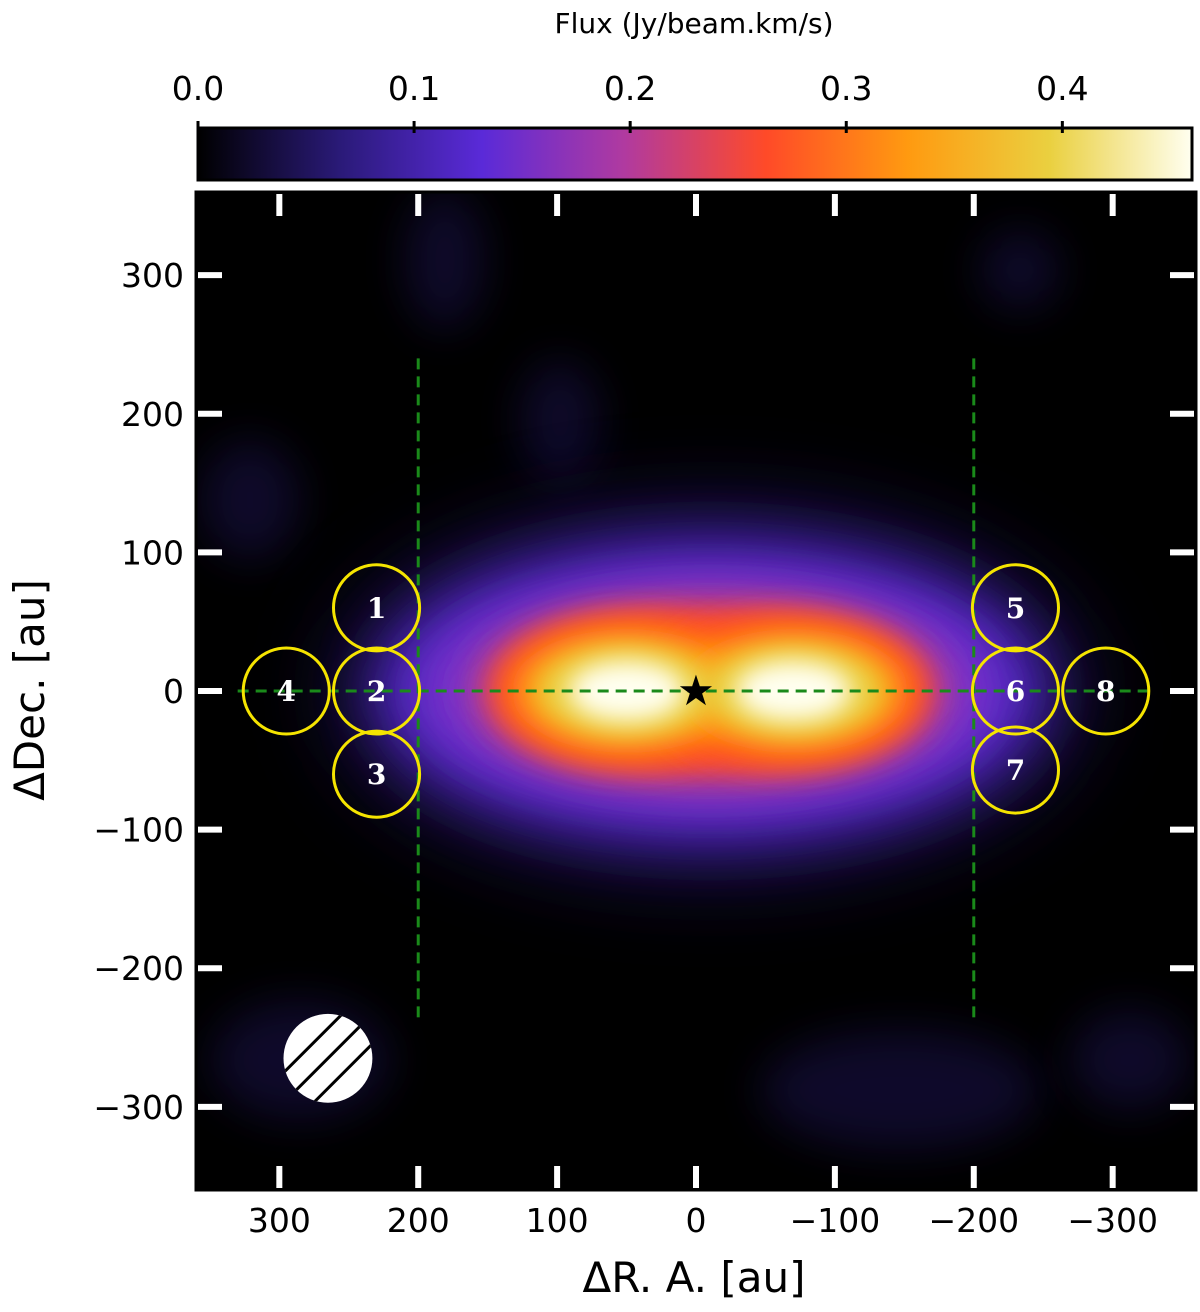 The height and width of the screenshot is (1312, 1200). What do you see at coordinates (138, 691) in the screenshot?
I see `y-tick-labels: 300 200 100 0 −100 −200 −300` at bounding box center [138, 691].